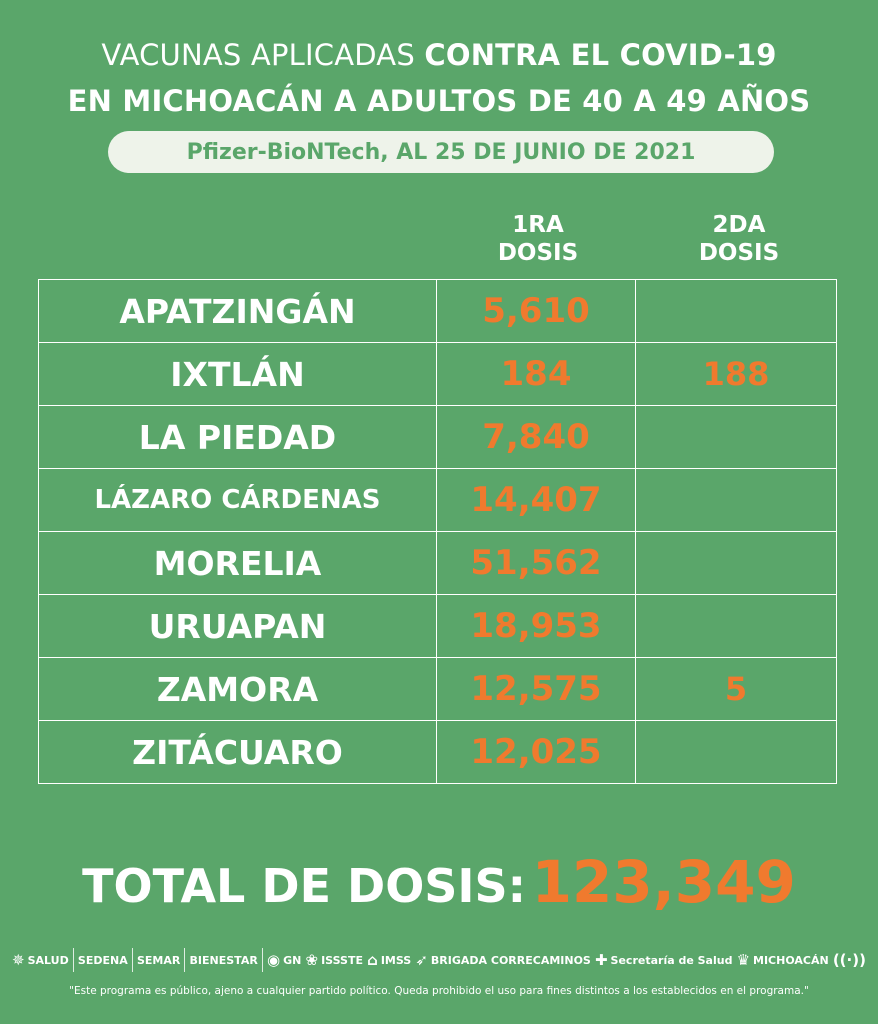  I want to click on table-row: ZITÁCUARO 12,025, so click(437, 752).